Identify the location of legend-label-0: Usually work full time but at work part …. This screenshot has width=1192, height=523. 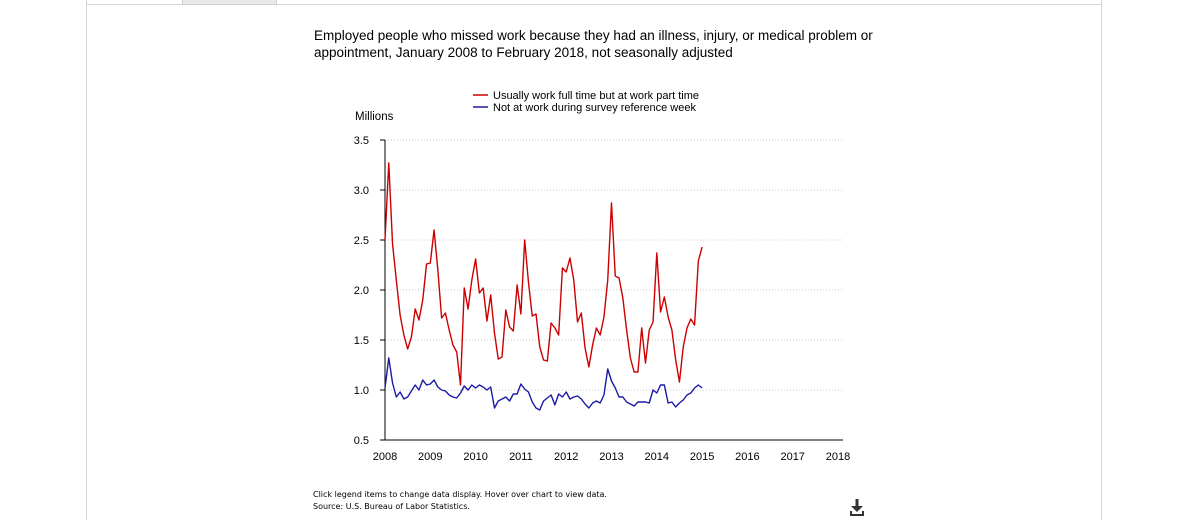
(596, 96).